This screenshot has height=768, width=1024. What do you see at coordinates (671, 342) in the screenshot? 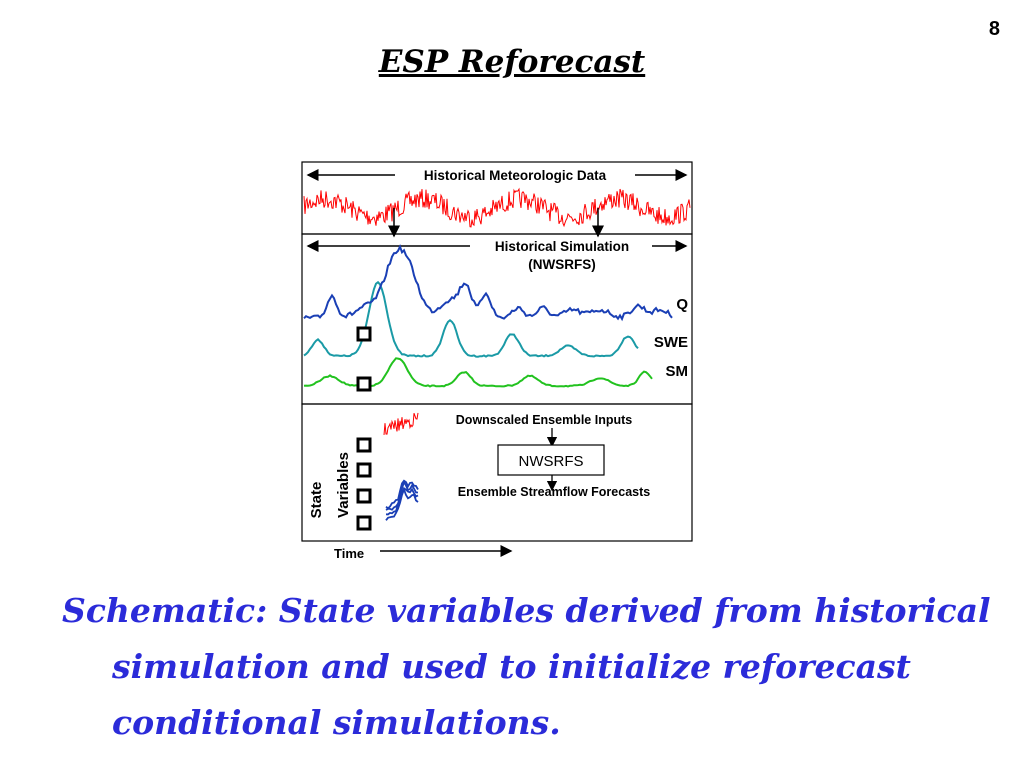
I see `swe-series-label: SWE` at bounding box center [671, 342].